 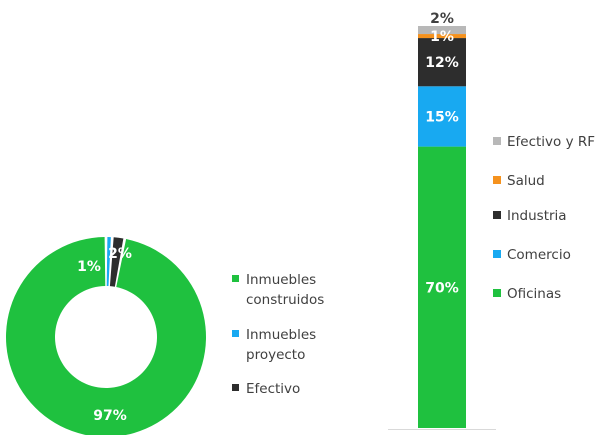 What do you see at coordinates (120, 254) in the screenshot?
I see `donut-label-efectivo: 2%` at bounding box center [120, 254].